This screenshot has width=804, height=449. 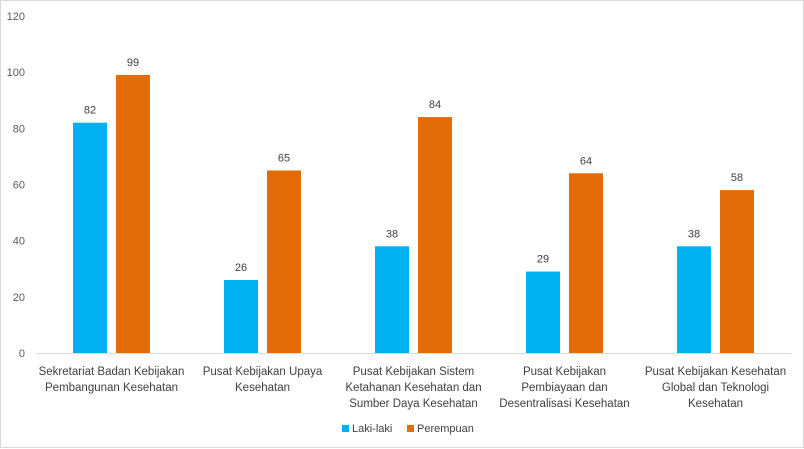 I want to click on data-label: 65, so click(x=284, y=158).